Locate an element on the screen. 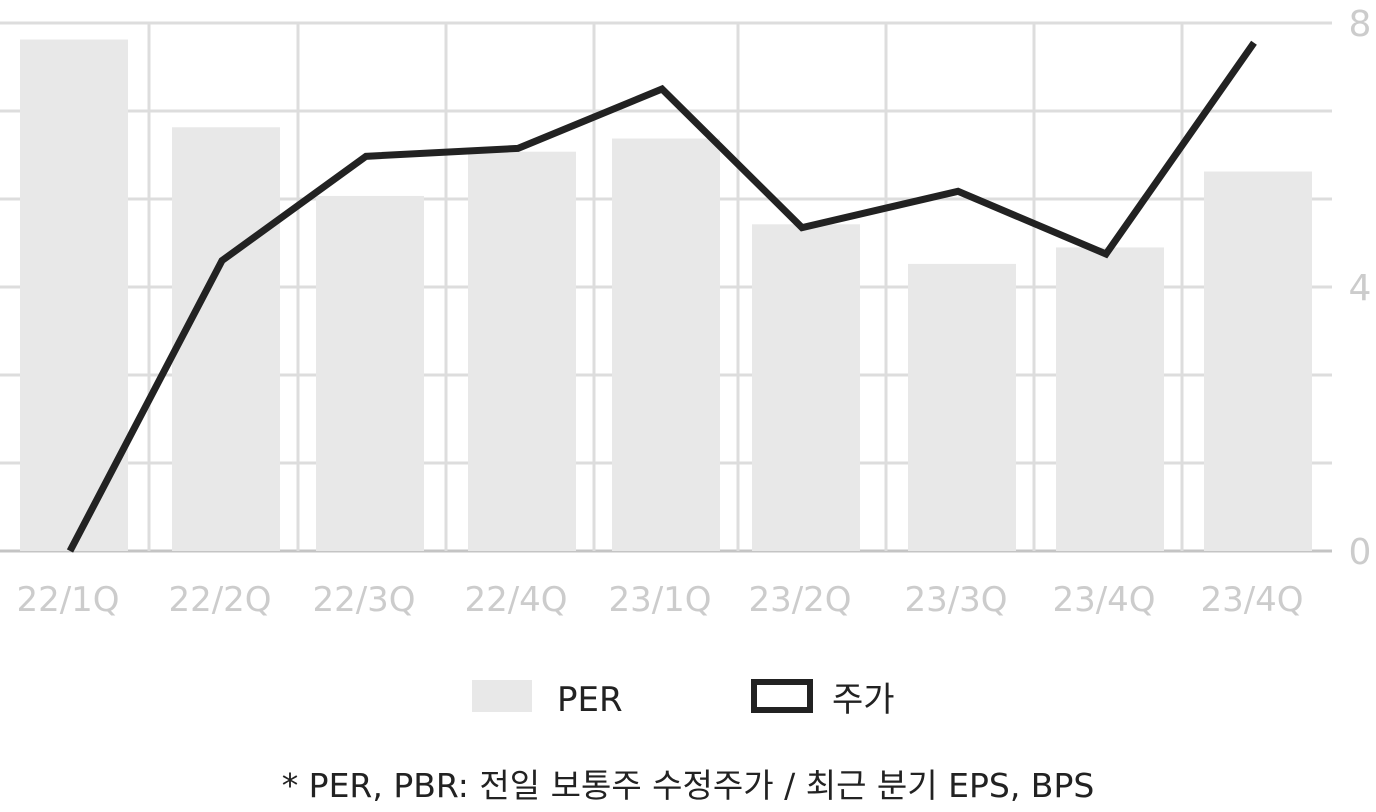  x-tick-label: 22/1Q is located at coordinates (67, 600).